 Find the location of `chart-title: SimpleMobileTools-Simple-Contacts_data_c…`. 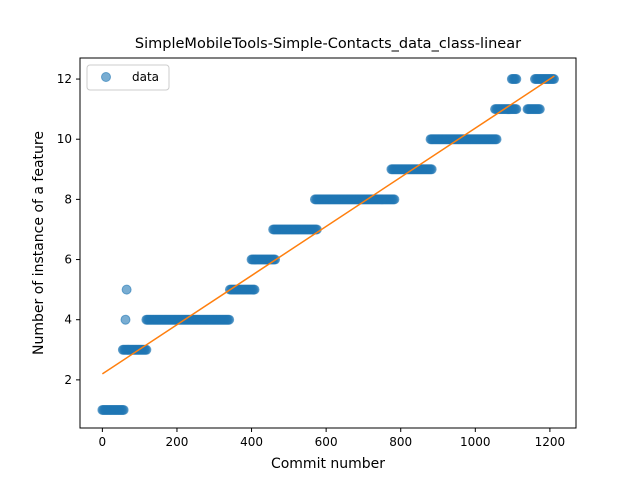

chart-title: SimpleMobileTools-Simple-Contacts_data_c… is located at coordinates (328, 44).